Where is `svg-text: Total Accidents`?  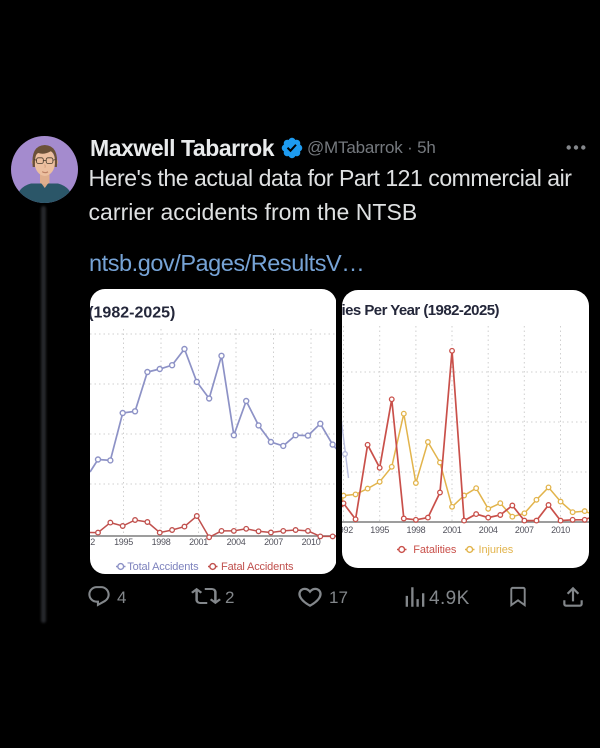
svg-text: Total Accidents is located at coordinates (163, 567).